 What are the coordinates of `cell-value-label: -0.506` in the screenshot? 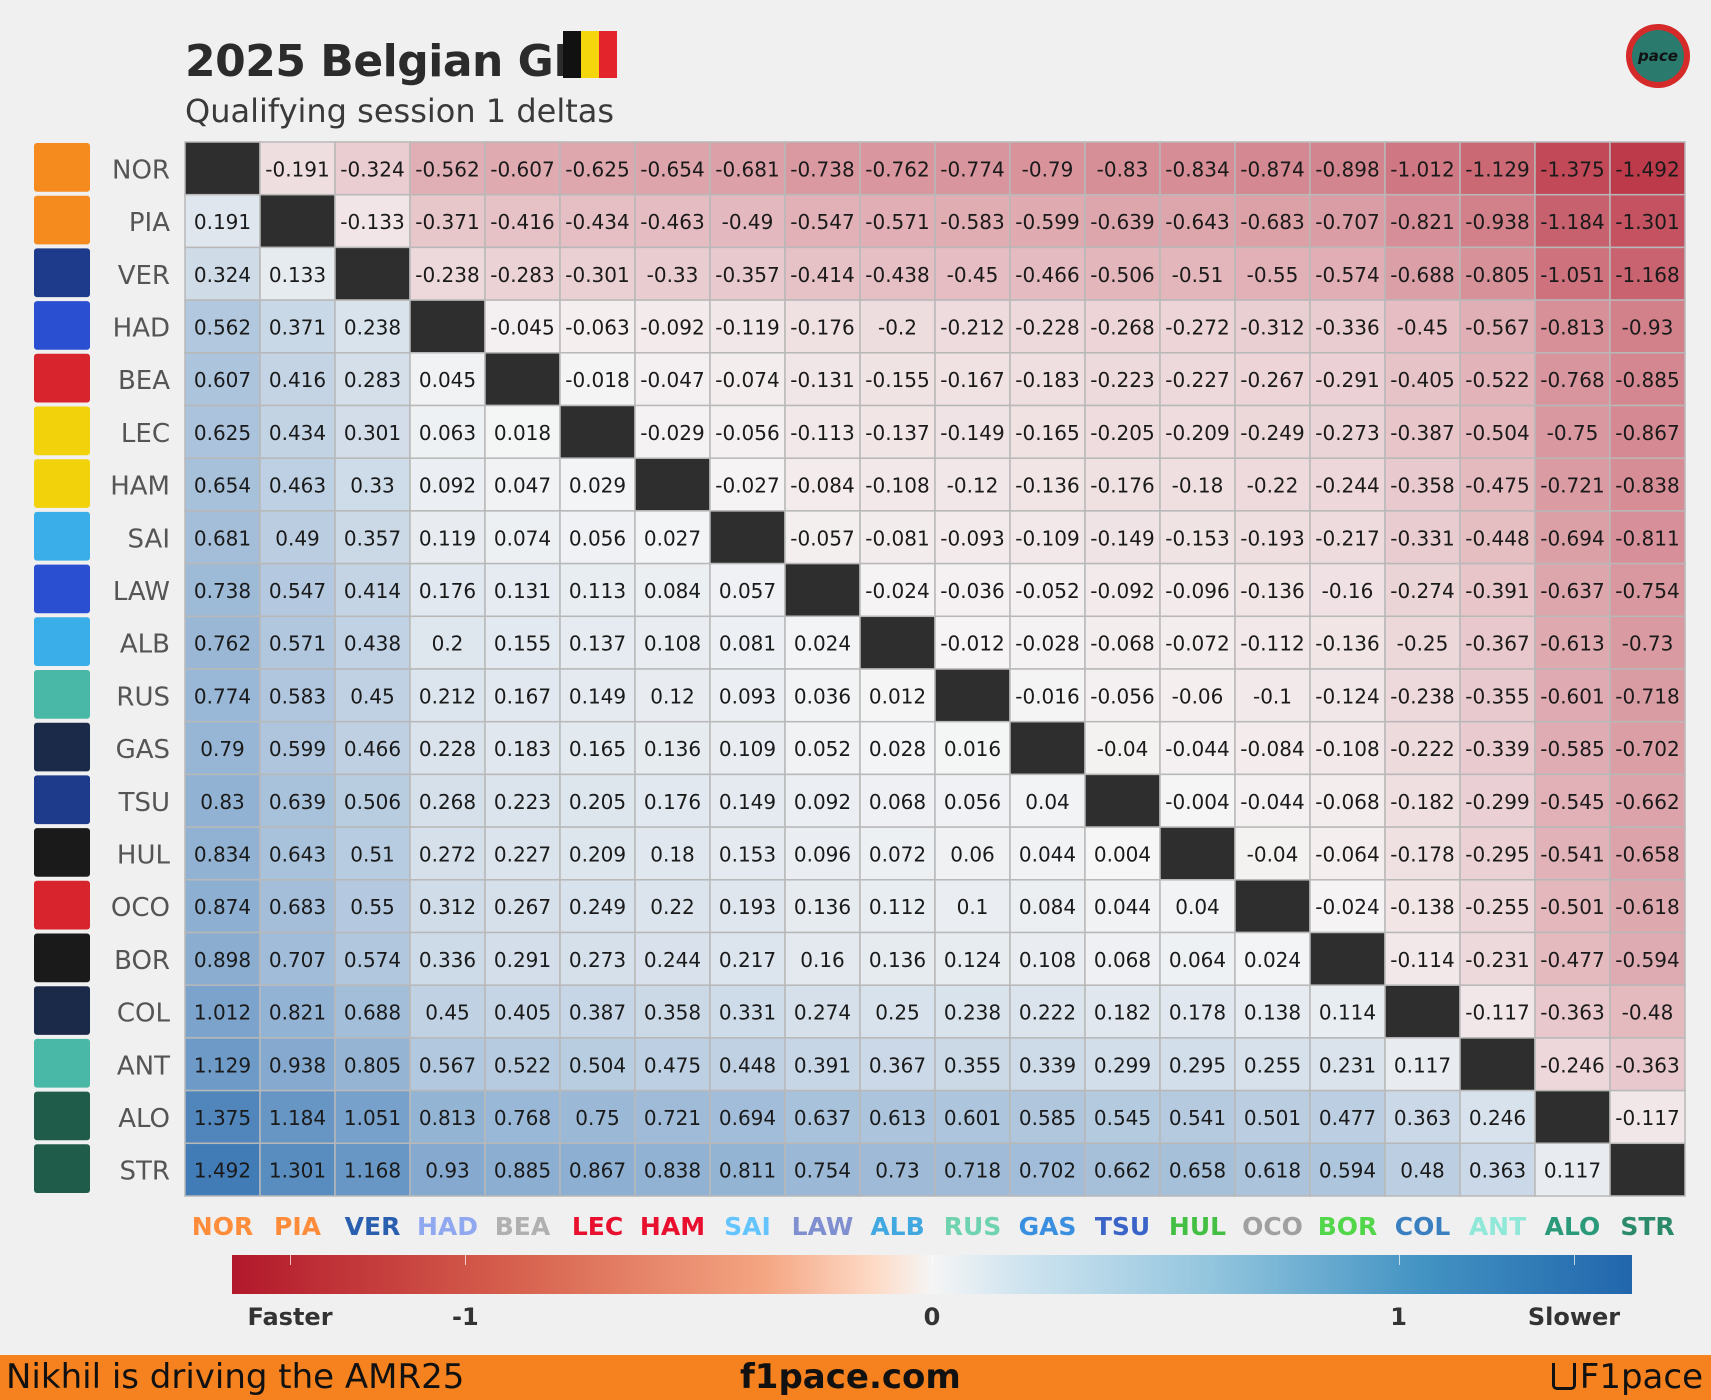 It's located at (1122, 275).